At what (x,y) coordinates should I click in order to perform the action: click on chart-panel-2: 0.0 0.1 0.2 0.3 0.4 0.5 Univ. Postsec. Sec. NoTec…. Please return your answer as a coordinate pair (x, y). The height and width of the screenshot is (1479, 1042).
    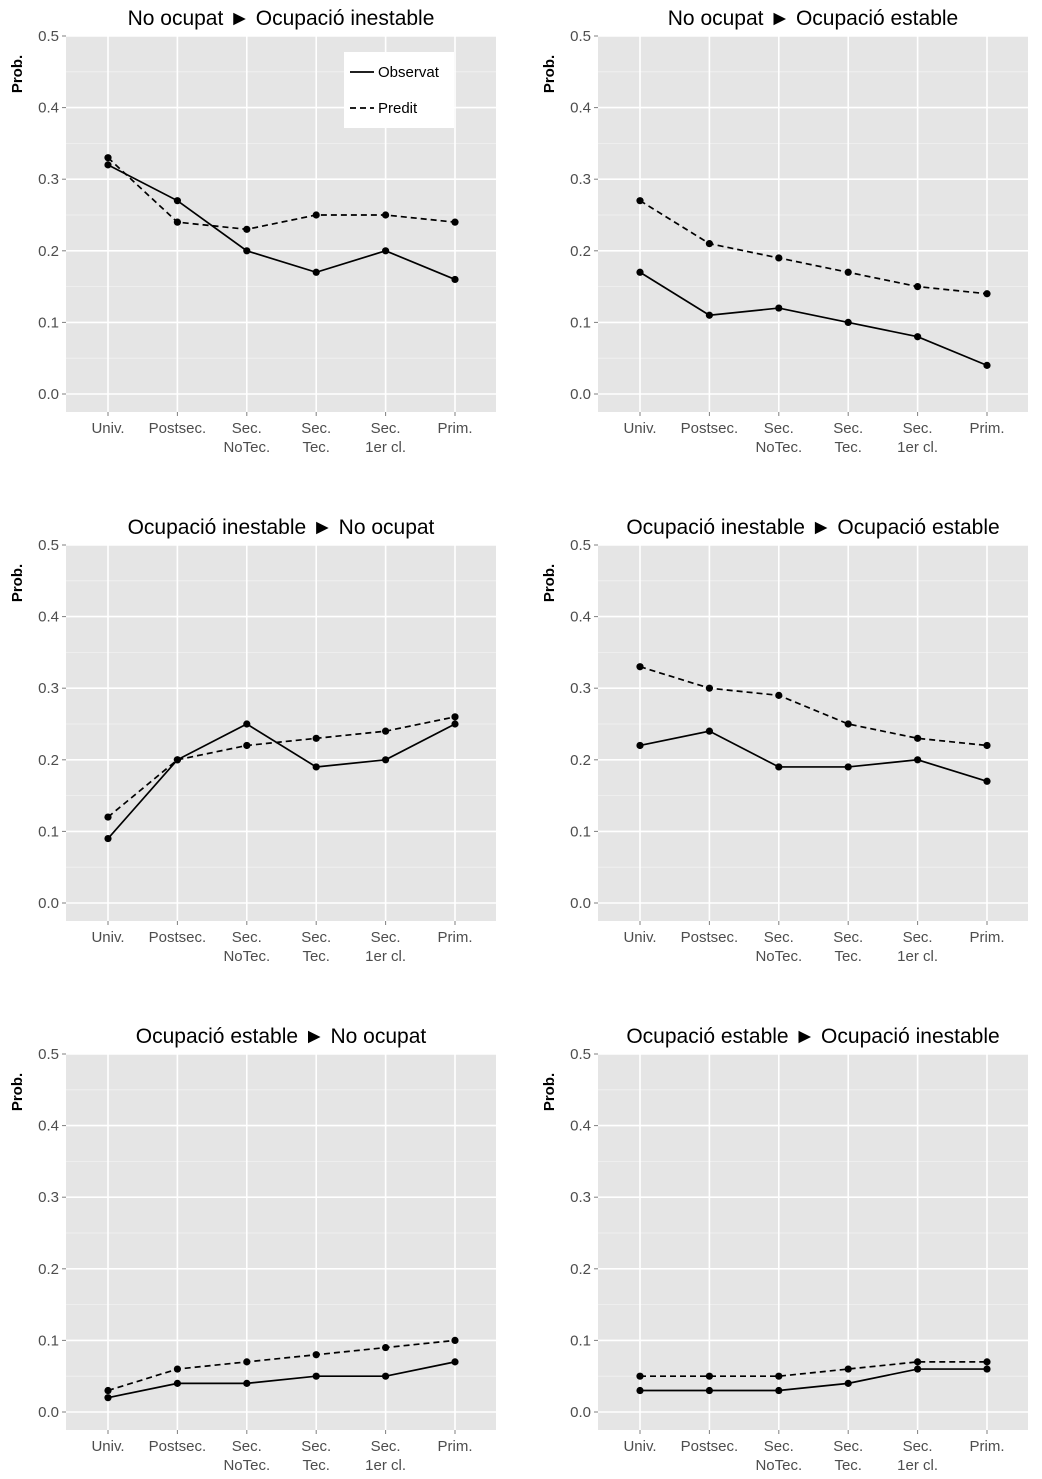
    Looking at the image, I should click on (784, 231).